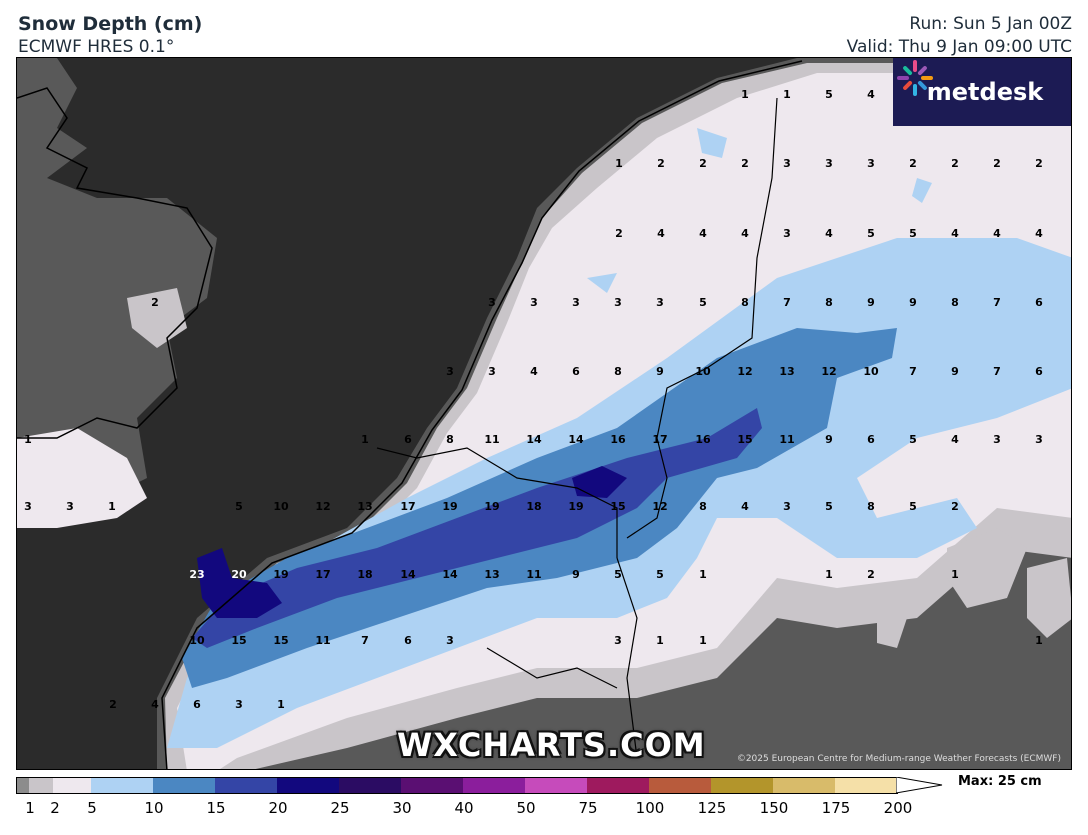 This screenshot has height=835, width=1088. Describe the element at coordinates (922, 190) in the screenshot. I see `snow-5-spot-b` at that location.